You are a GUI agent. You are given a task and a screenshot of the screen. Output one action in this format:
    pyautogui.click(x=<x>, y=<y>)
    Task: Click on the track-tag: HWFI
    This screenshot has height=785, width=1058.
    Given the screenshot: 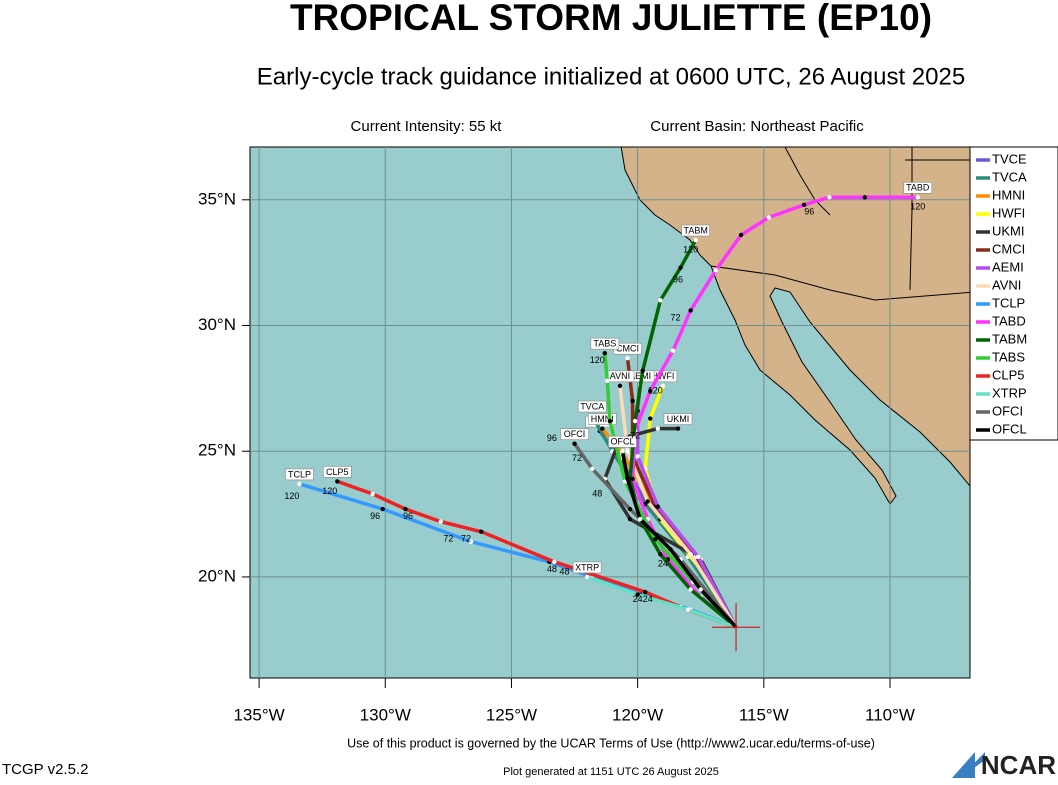 What is the action you would take?
    pyautogui.click(x=662, y=376)
    